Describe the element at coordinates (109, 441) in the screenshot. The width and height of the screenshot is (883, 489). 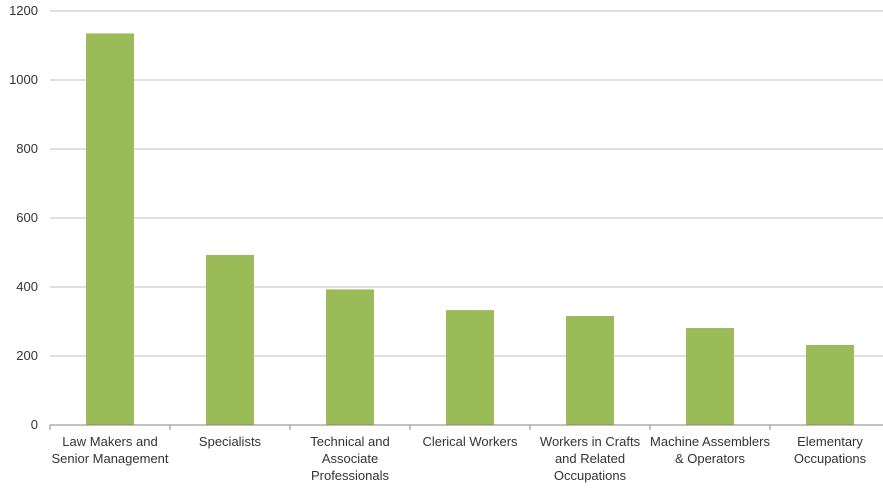
I see `x-category-label-line: Law Makers and` at that location.